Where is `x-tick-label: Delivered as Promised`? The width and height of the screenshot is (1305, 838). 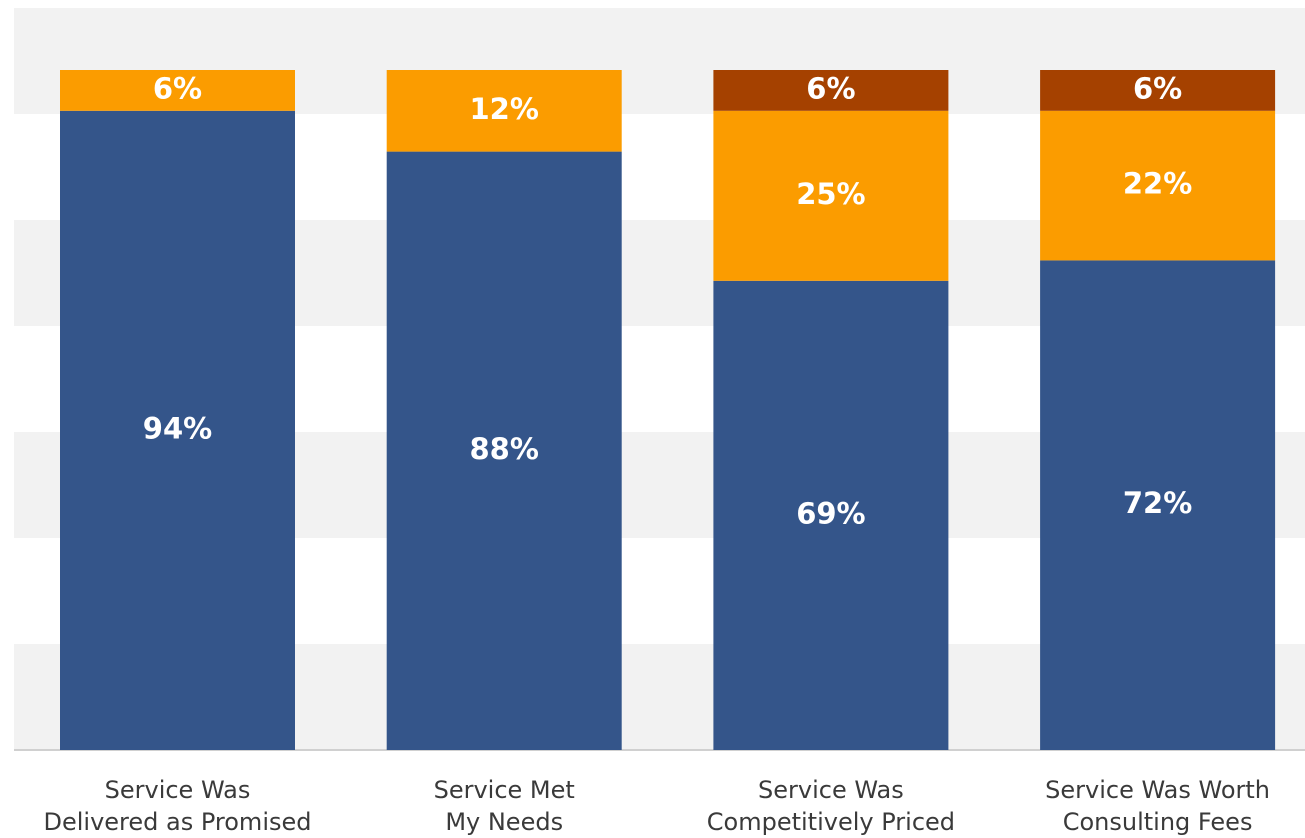 x-tick-label: Delivered as Promised is located at coordinates (178, 822).